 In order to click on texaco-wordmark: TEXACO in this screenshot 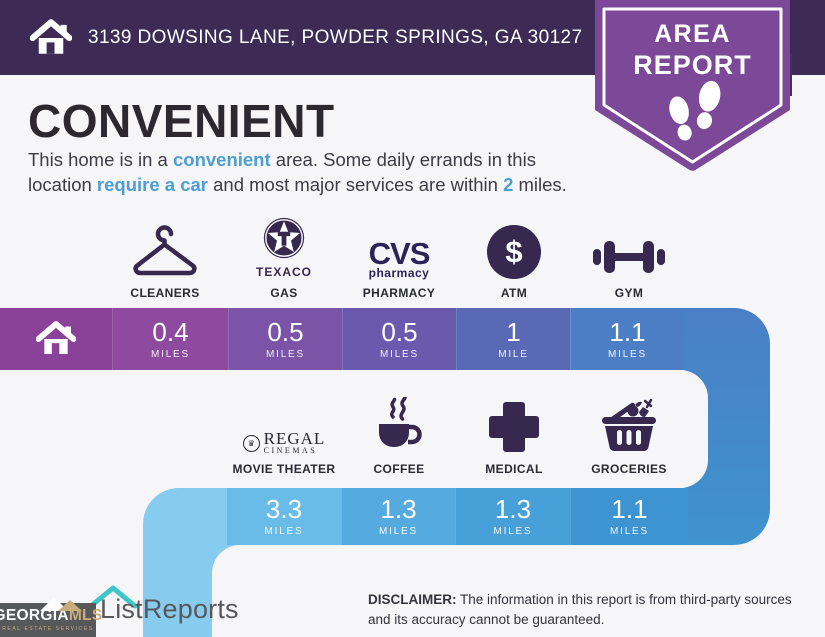, I will do `click(283, 272)`.